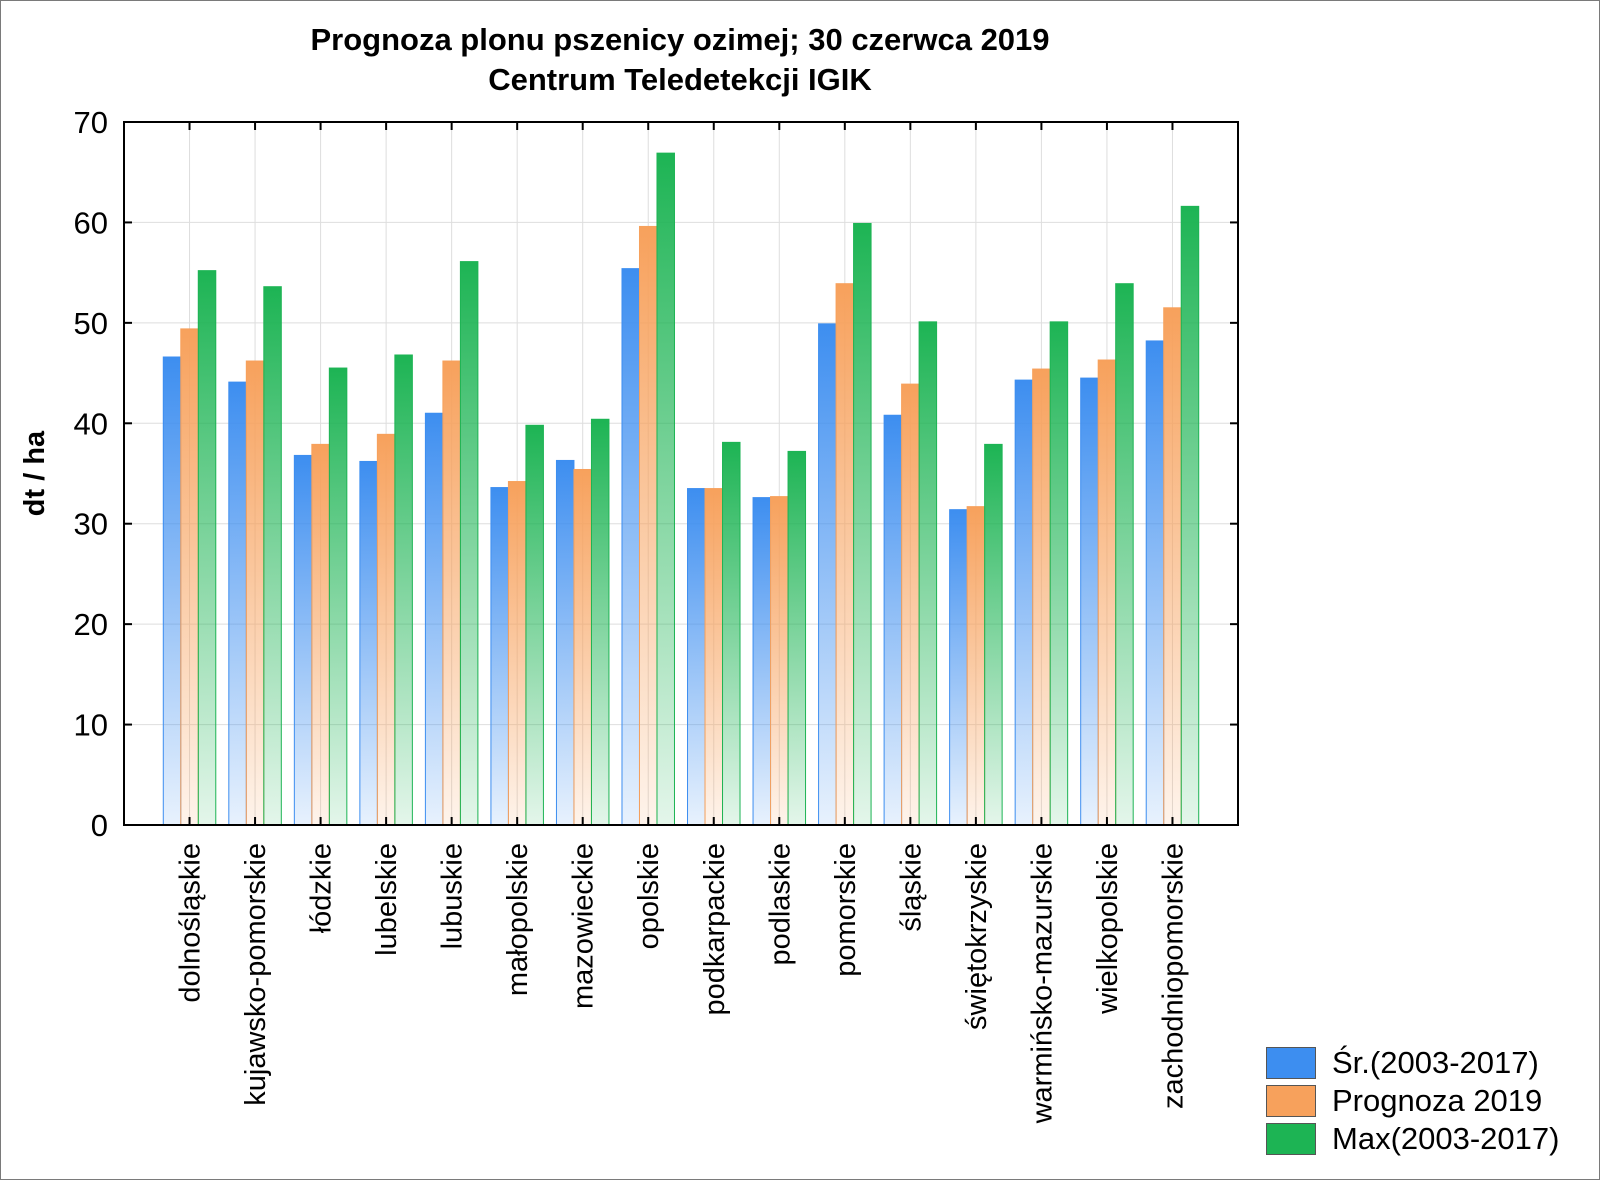 The image size is (1600, 1180). I want to click on x-tick-label-l-skie-11: śląskie, so click(911, 887).